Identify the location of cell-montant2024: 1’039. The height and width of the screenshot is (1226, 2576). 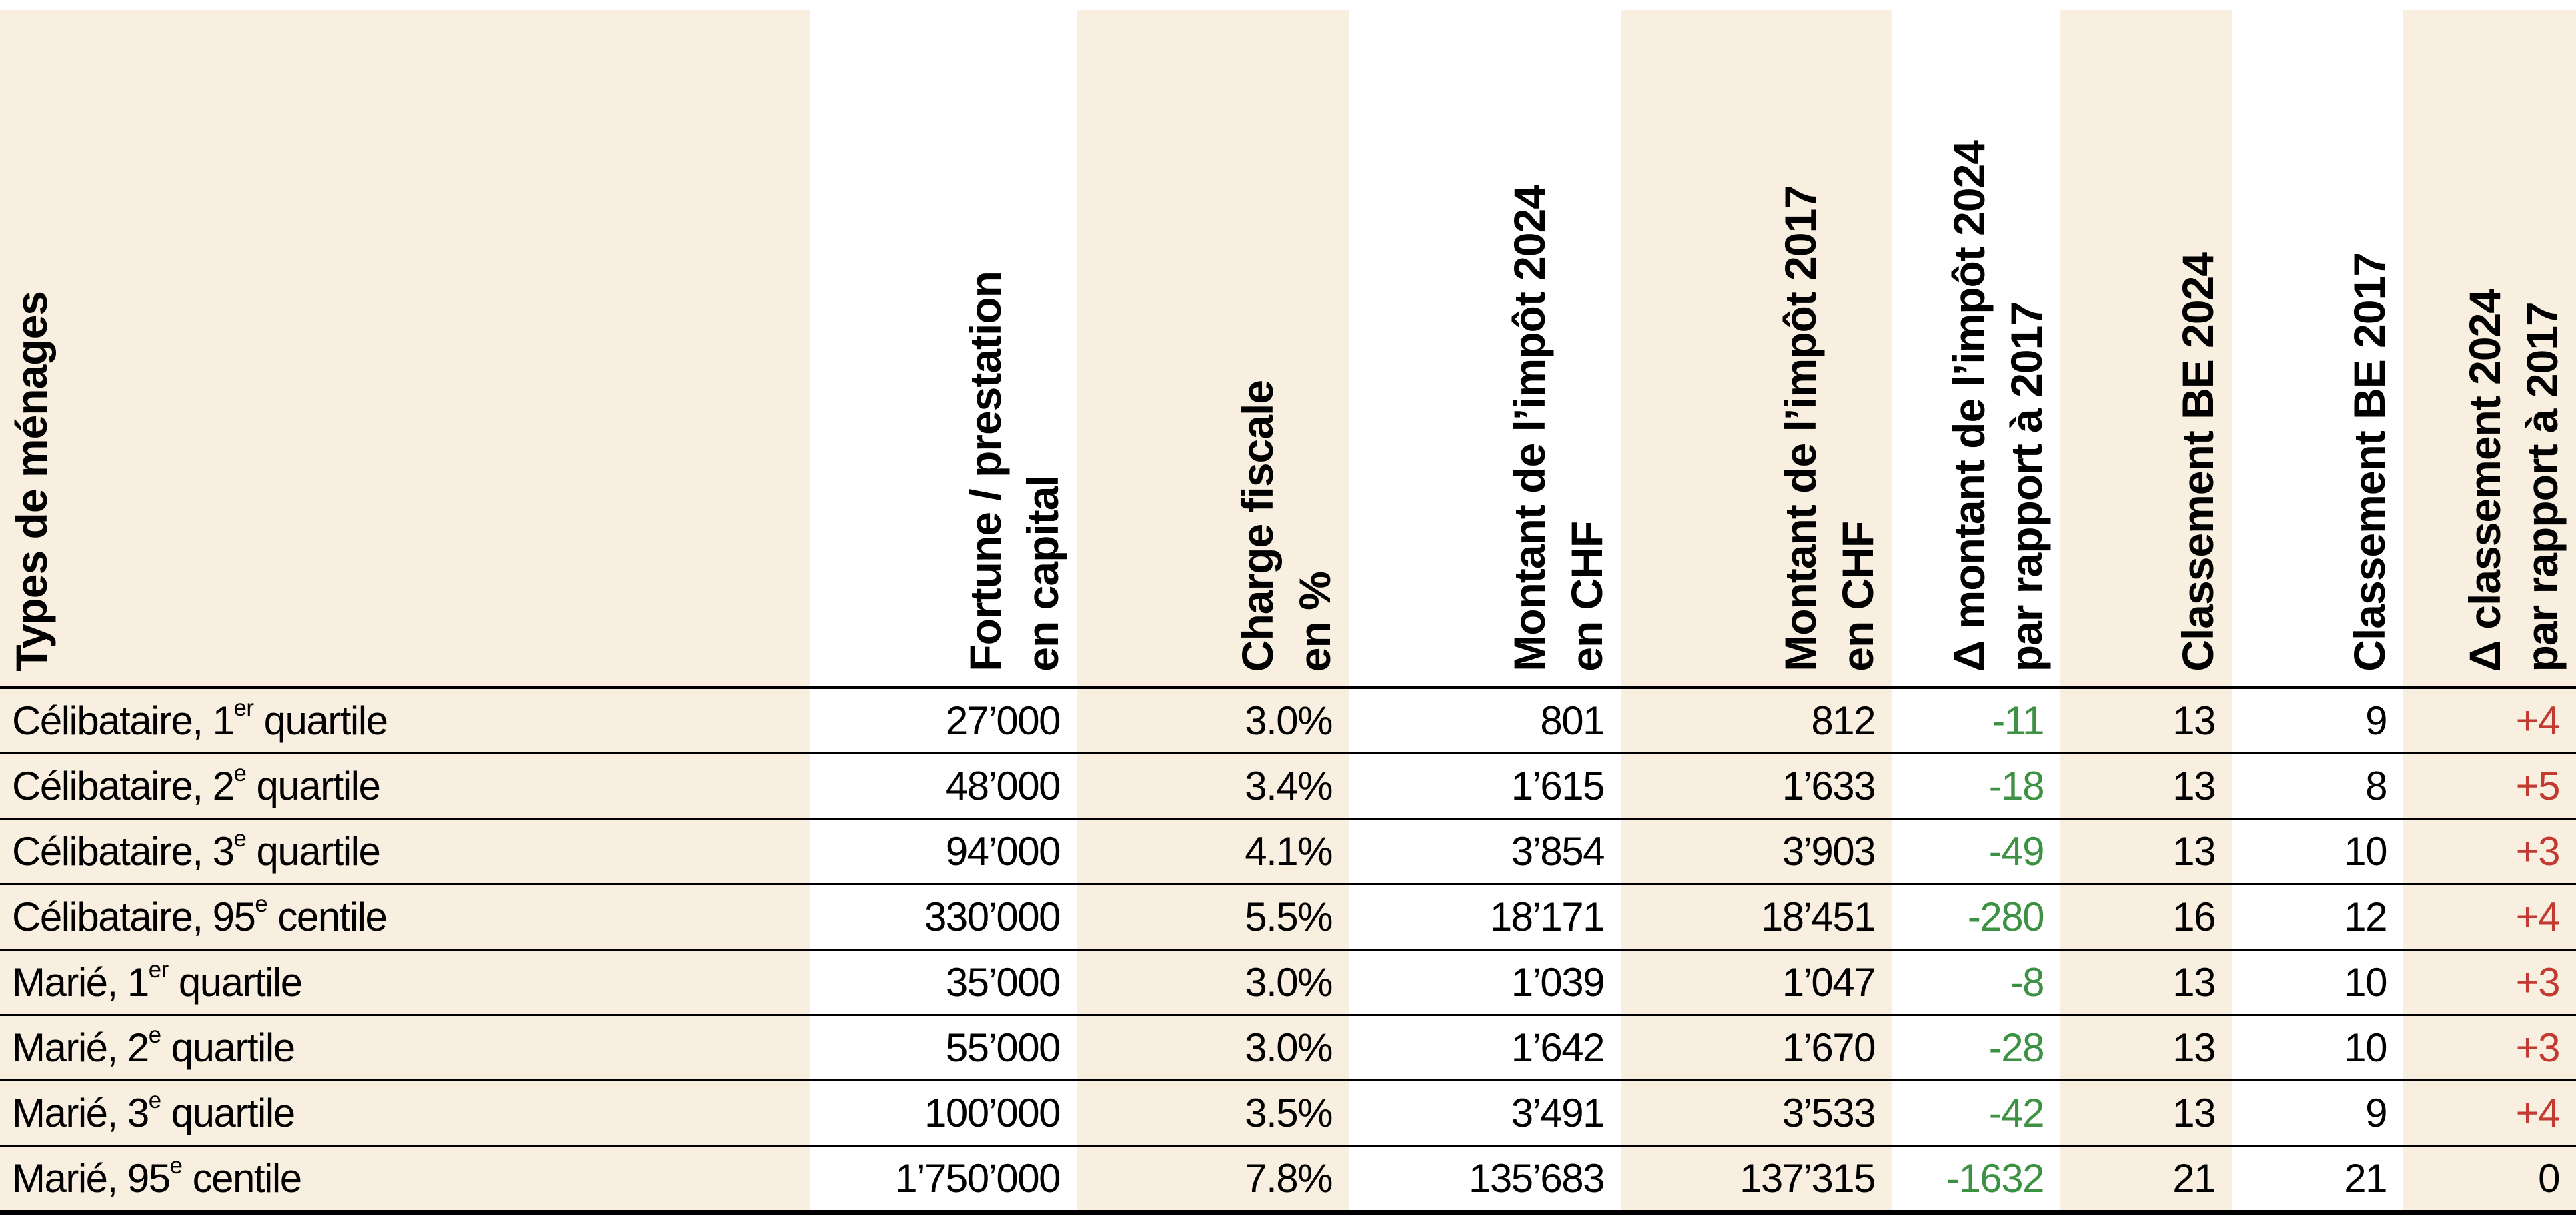
(1485, 983).